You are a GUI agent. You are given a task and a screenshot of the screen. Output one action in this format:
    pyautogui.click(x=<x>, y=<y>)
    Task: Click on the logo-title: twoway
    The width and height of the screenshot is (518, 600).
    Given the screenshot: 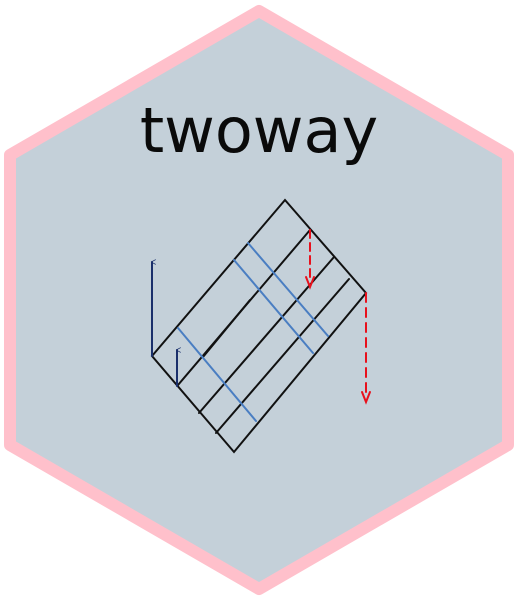 What is the action you would take?
    pyautogui.click(x=259, y=130)
    